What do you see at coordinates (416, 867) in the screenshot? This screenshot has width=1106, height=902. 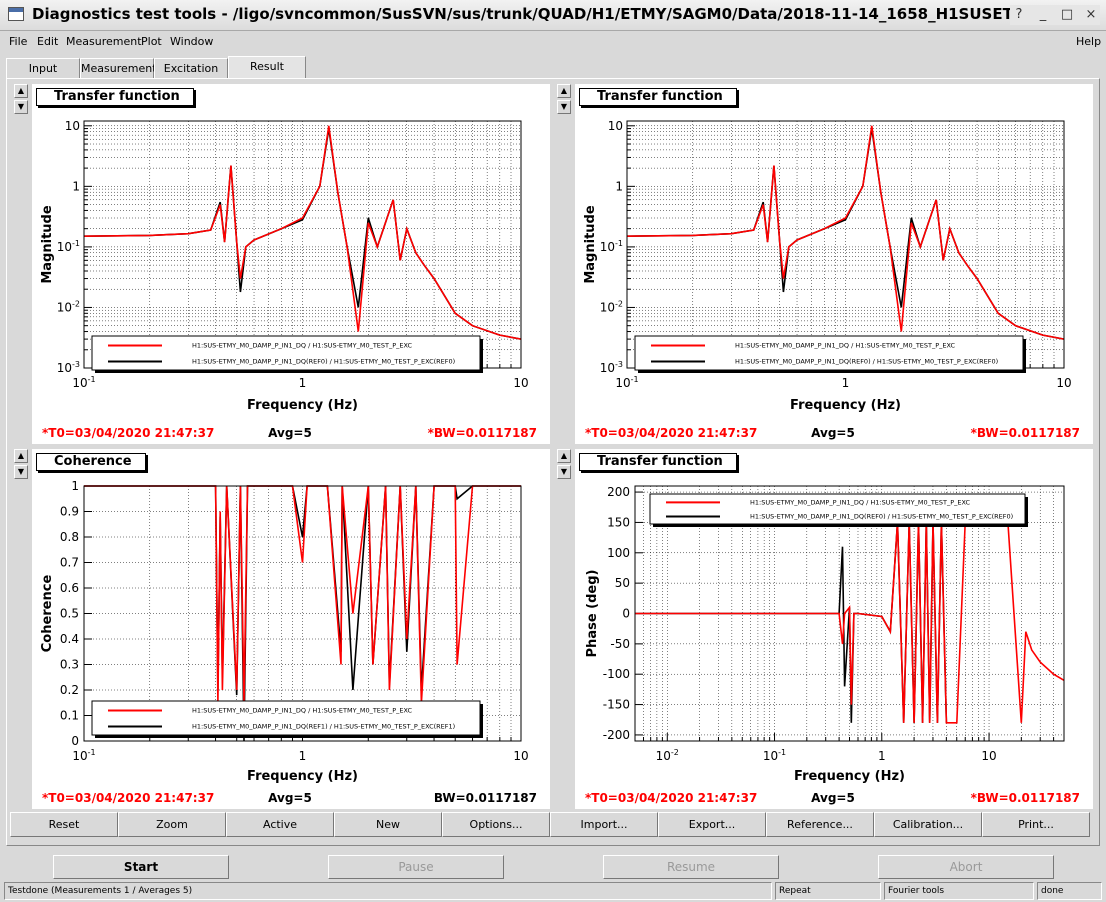 I see `pause-button: Pause` at bounding box center [416, 867].